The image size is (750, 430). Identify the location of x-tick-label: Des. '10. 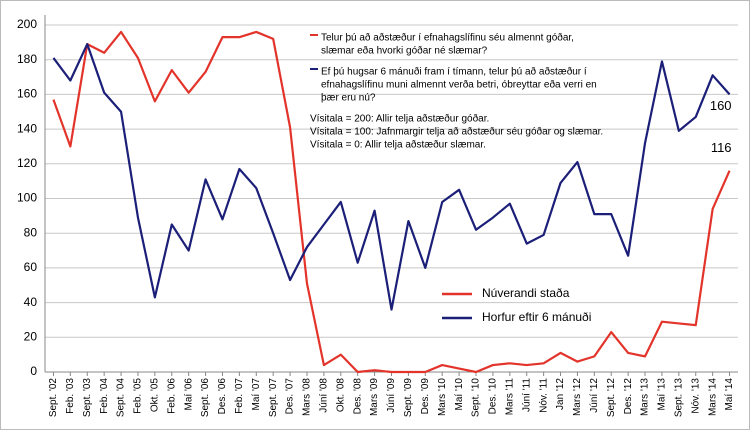
(493, 396).